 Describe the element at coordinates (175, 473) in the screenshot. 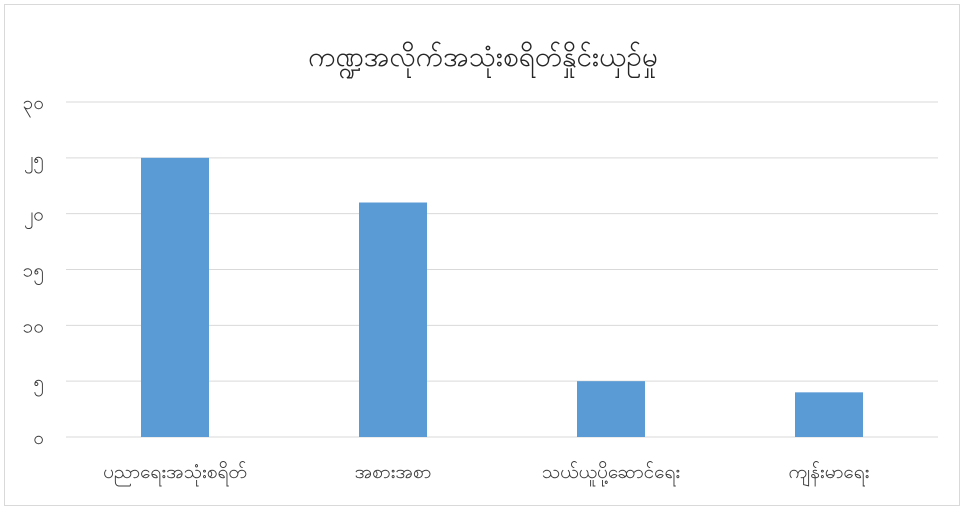

I see `category-label: ပညာရေးအသုံးစရိတ်` at that location.